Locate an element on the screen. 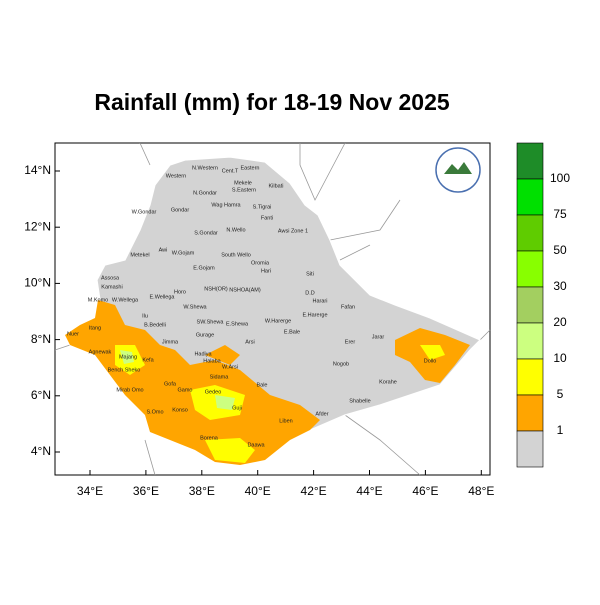  region-label: Agnewak is located at coordinates (100, 352).